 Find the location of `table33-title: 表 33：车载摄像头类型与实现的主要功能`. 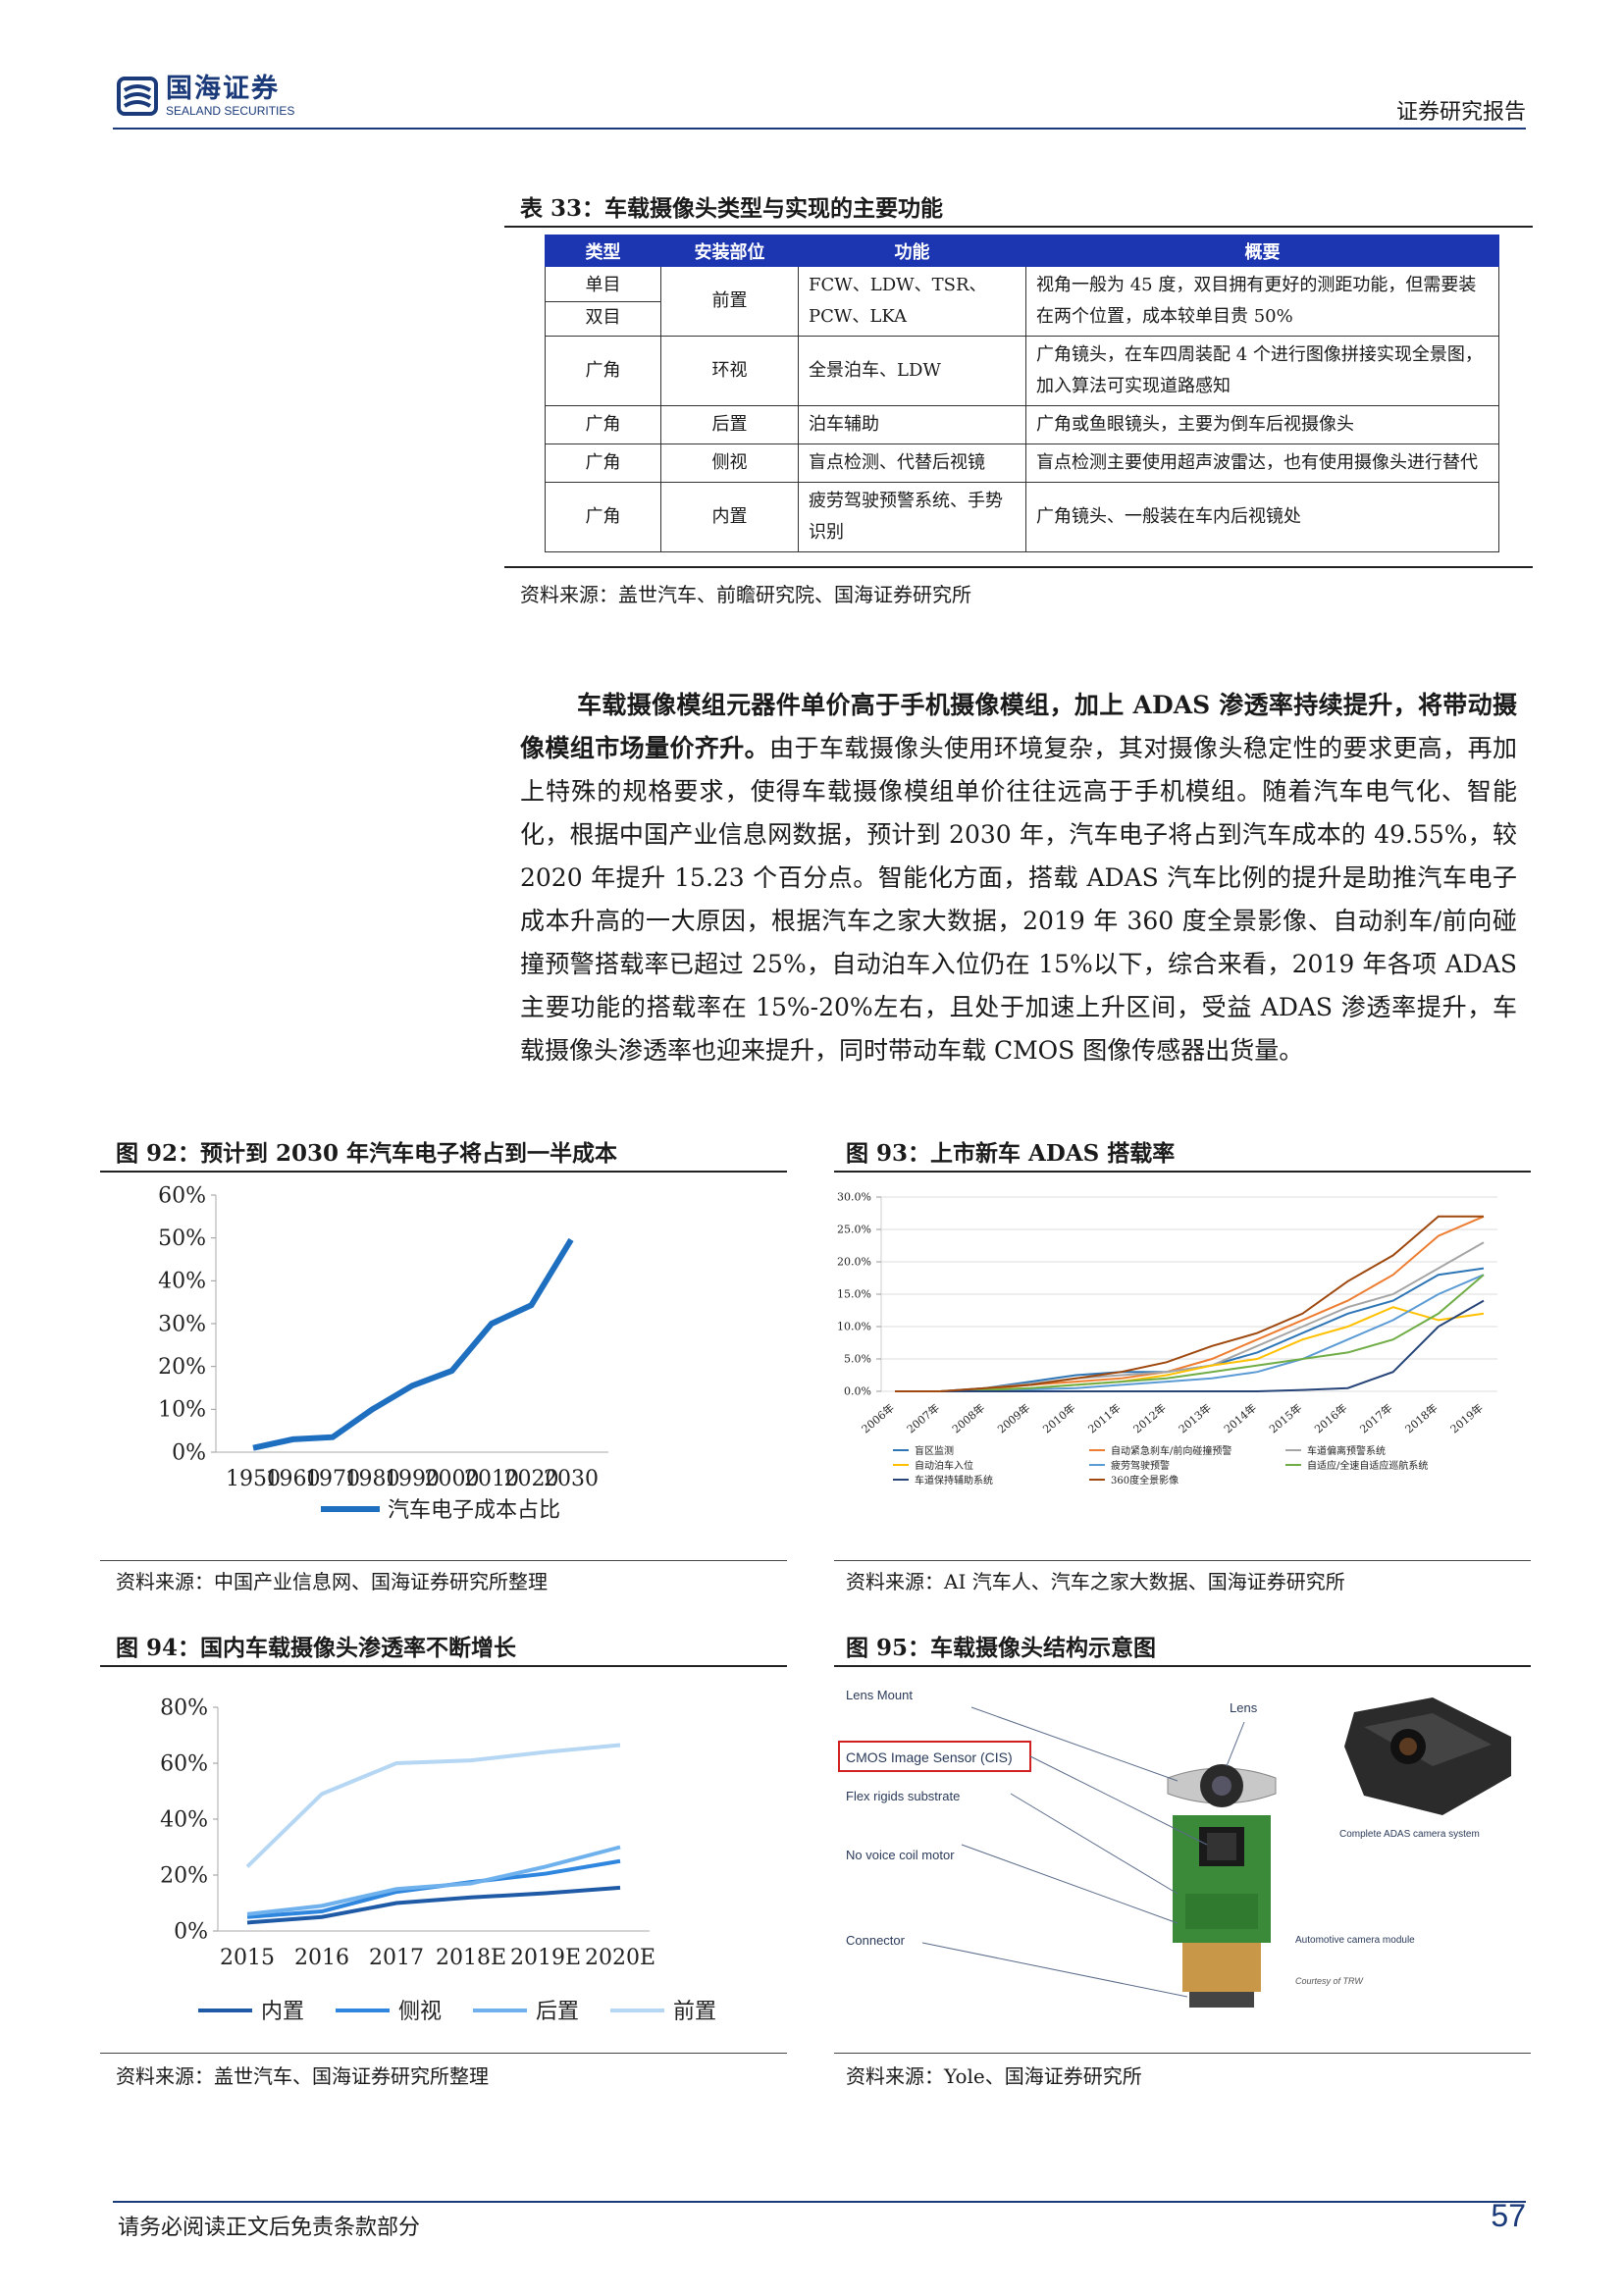

table33-title: 表 33：车载摄像头类型与实现的主要功能 is located at coordinates (732, 208).